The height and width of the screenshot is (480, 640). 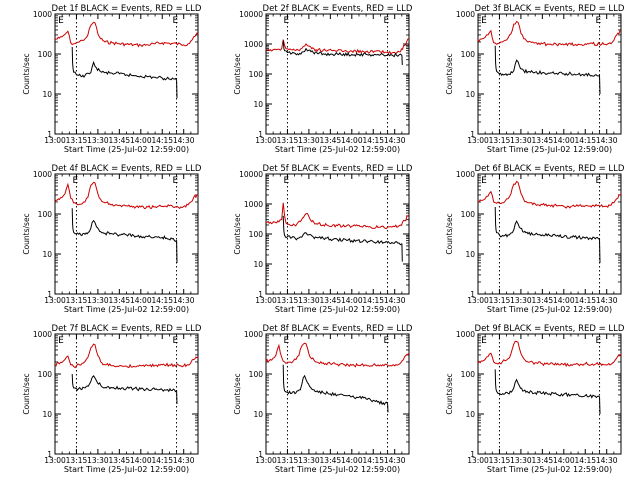 I want to click on panel-title: Det 5f BLACK = Events, RED = LLD, so click(x=338, y=169).